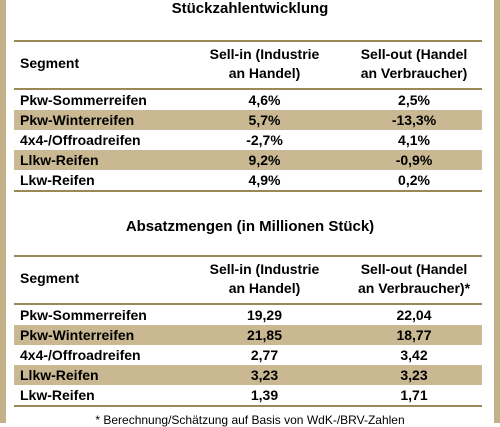 This screenshot has height=427, width=500. What do you see at coordinates (248, 355) in the screenshot?
I see `table-row: 4x4-/Offroadreifen 2,77 3,42` at bounding box center [248, 355].